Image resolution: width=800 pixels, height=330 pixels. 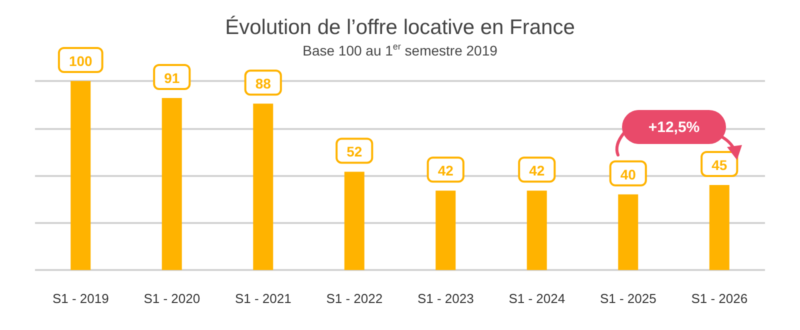 What do you see at coordinates (537, 298) in the screenshot?
I see `x-tick-label: S1 - 2024` at bounding box center [537, 298].